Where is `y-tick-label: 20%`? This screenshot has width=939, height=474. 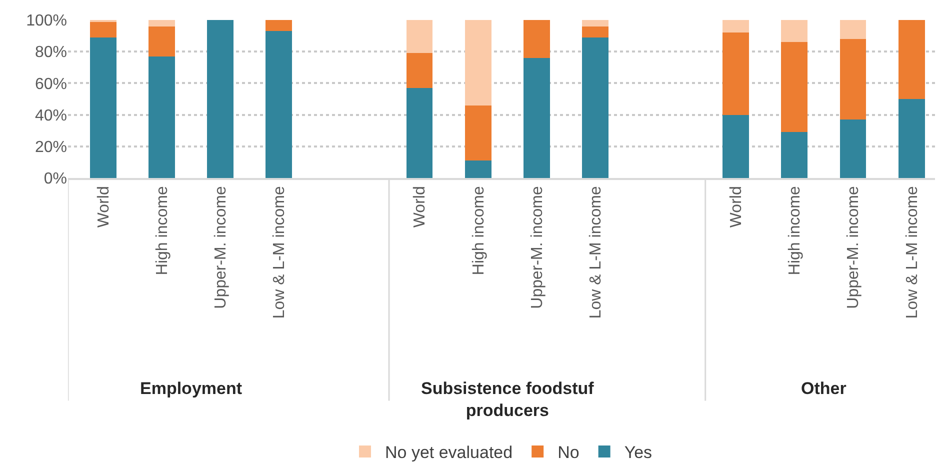 y-tick-label: 20% is located at coordinates (50, 147).